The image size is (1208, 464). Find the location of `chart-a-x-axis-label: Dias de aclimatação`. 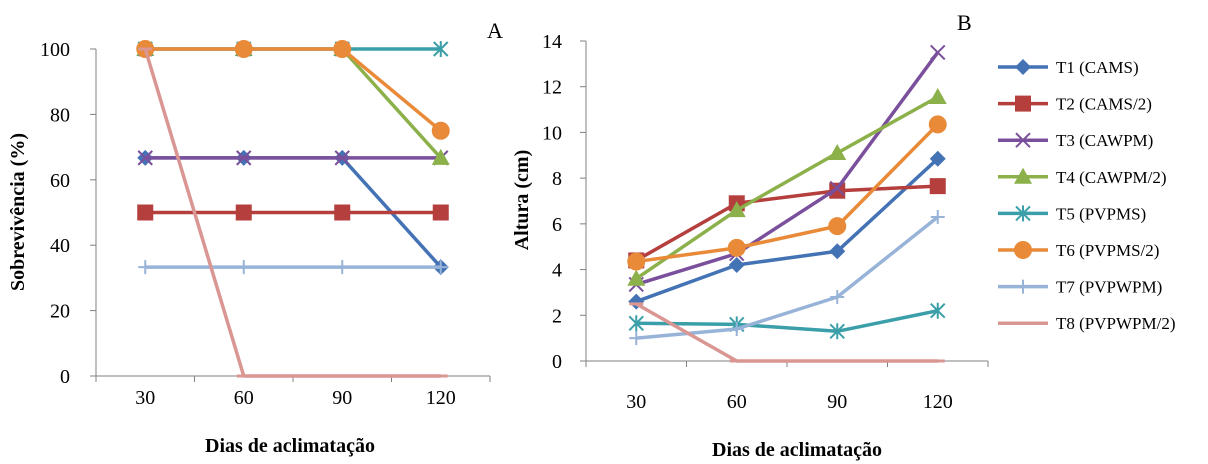

chart-a-x-axis-label: Dias de aclimatação is located at coordinates (290, 446).